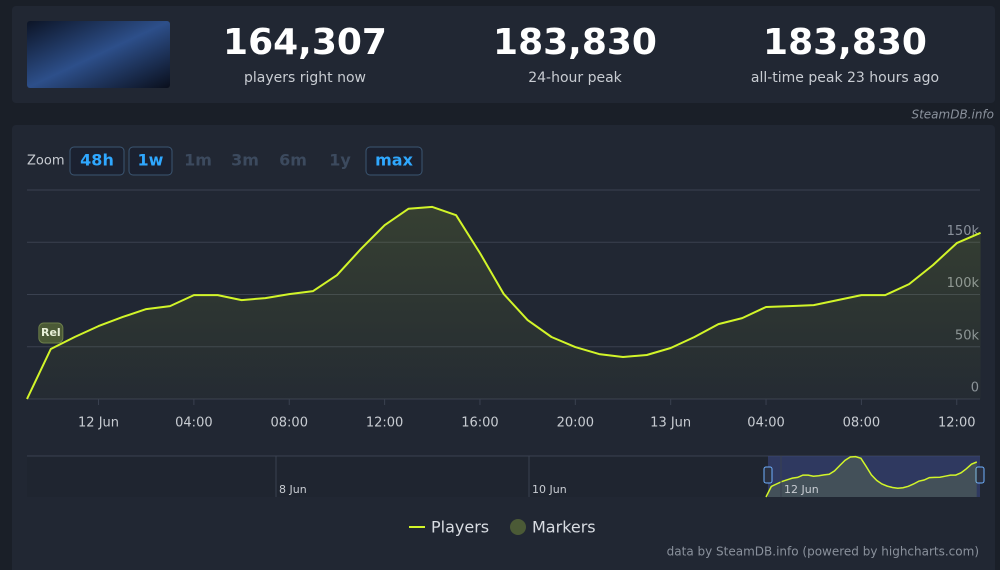 This screenshot has width=1000, height=570. I want to click on navigator-label: 8 Jun, so click(293, 489).